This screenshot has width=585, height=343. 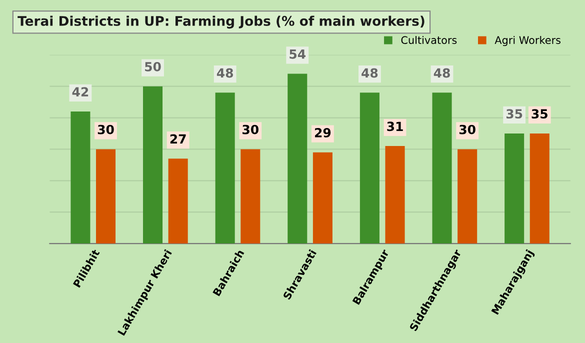 I want to click on data-label: 54, so click(x=298, y=54).